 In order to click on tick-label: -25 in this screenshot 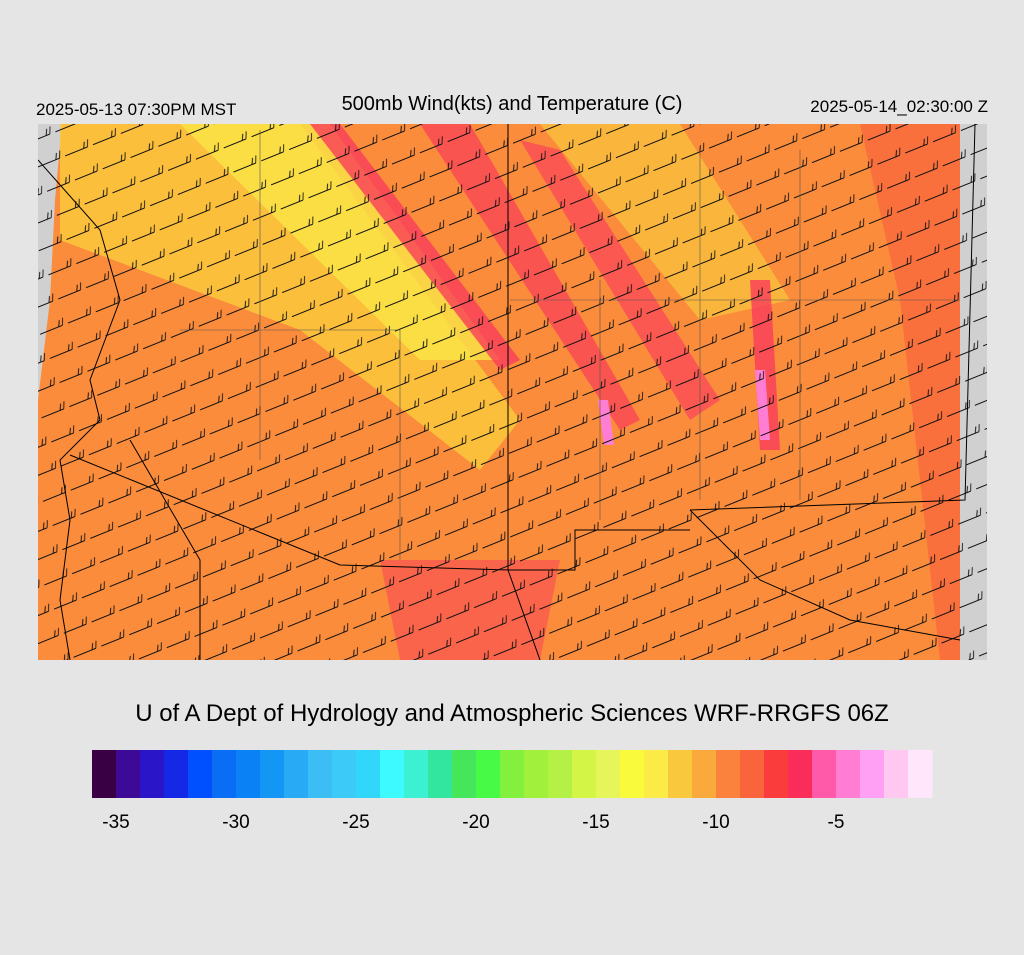, I will do `click(355, 822)`.